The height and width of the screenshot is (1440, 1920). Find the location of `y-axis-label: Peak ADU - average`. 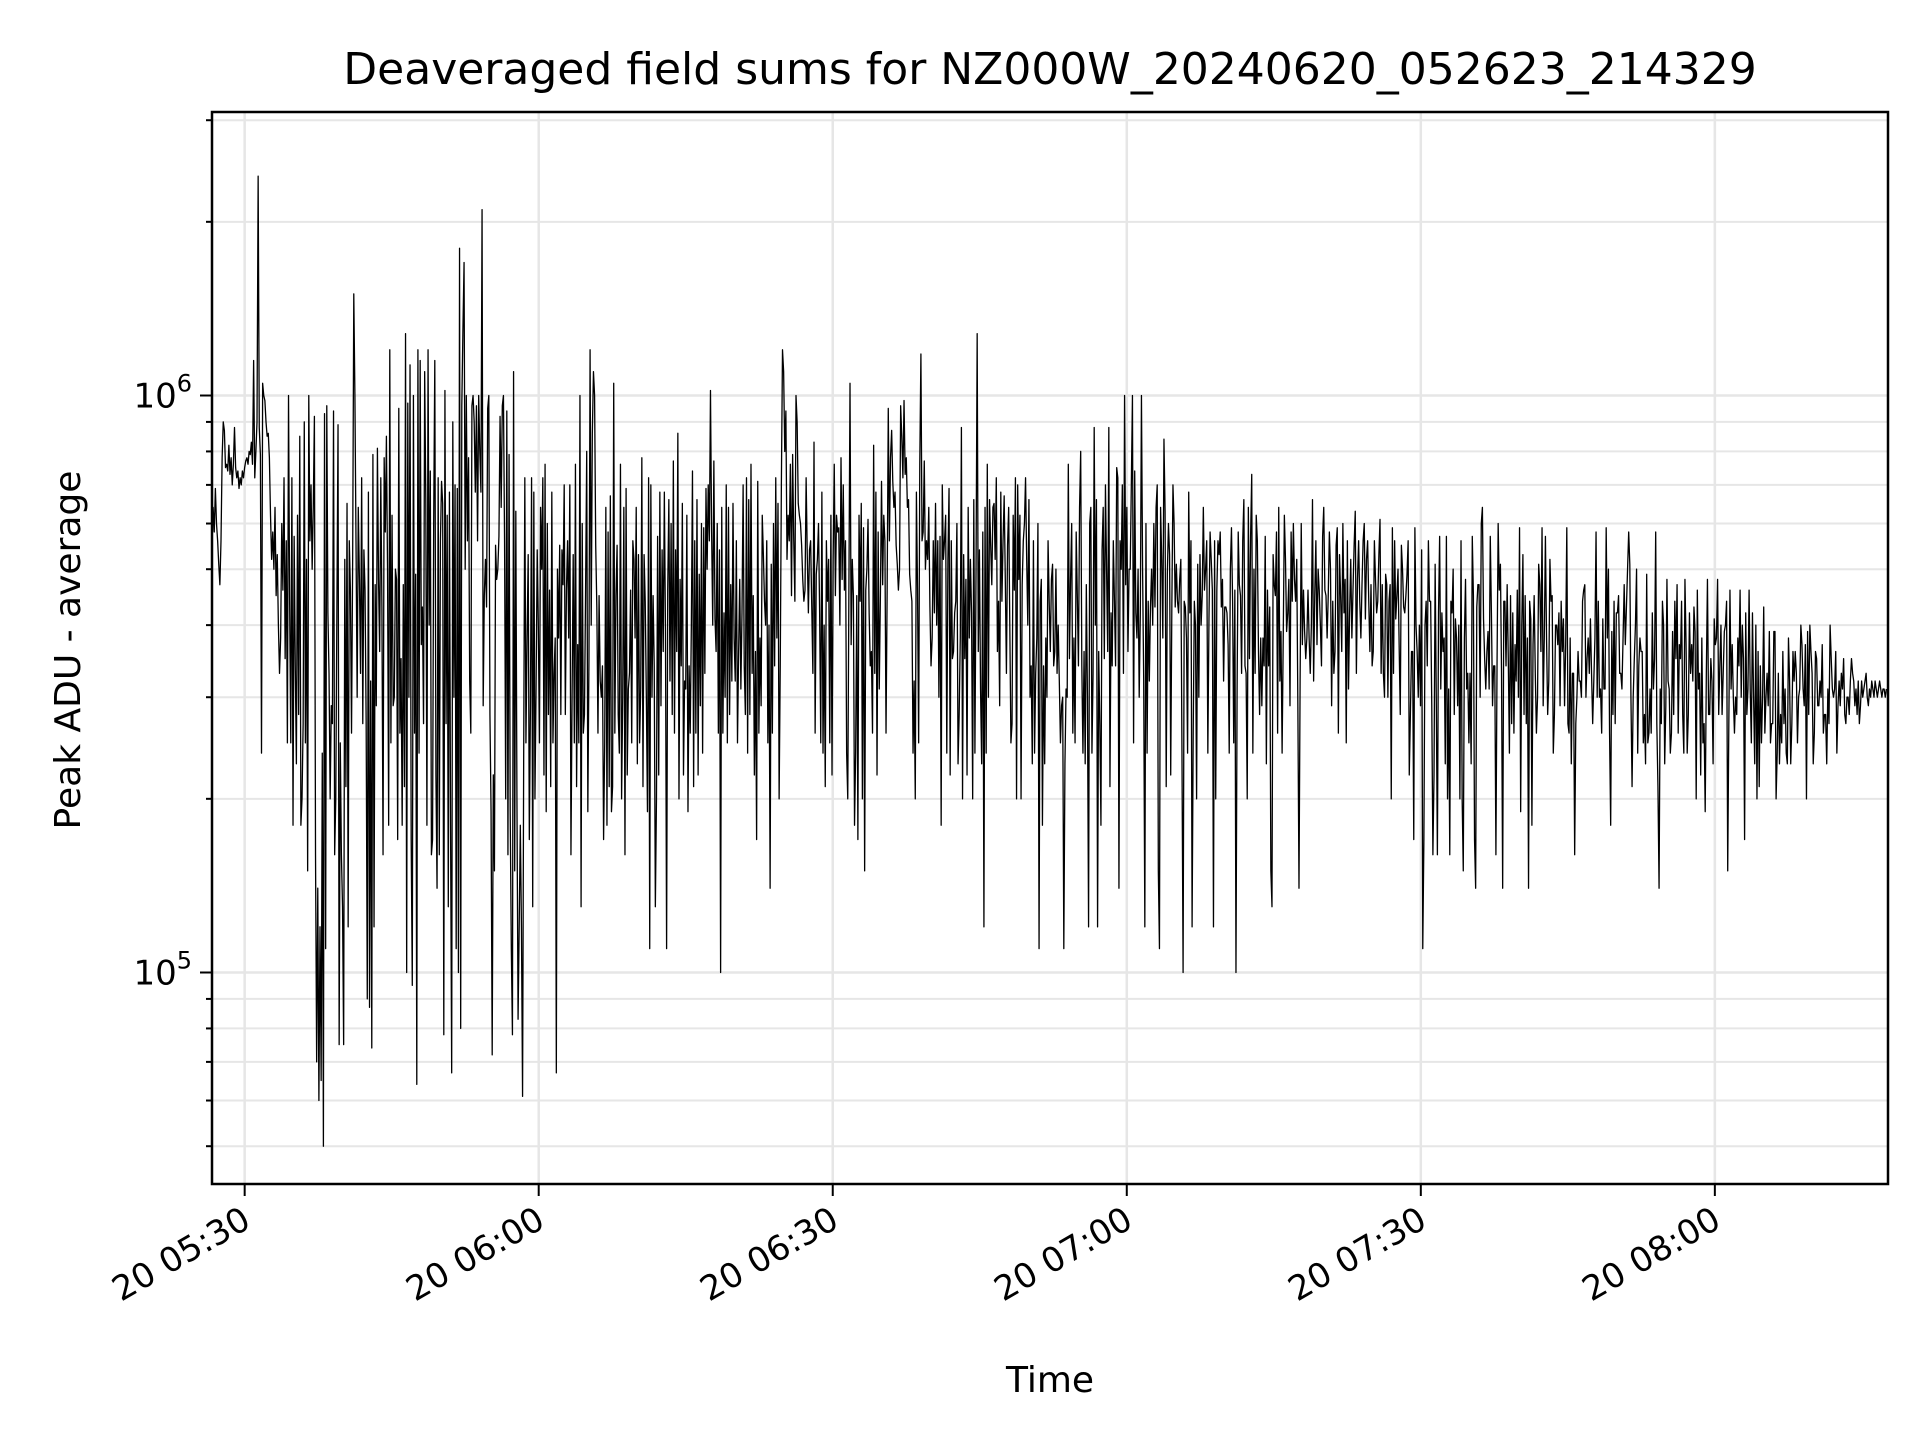

y-axis-label: Peak ADU - average is located at coordinates (68, 650).